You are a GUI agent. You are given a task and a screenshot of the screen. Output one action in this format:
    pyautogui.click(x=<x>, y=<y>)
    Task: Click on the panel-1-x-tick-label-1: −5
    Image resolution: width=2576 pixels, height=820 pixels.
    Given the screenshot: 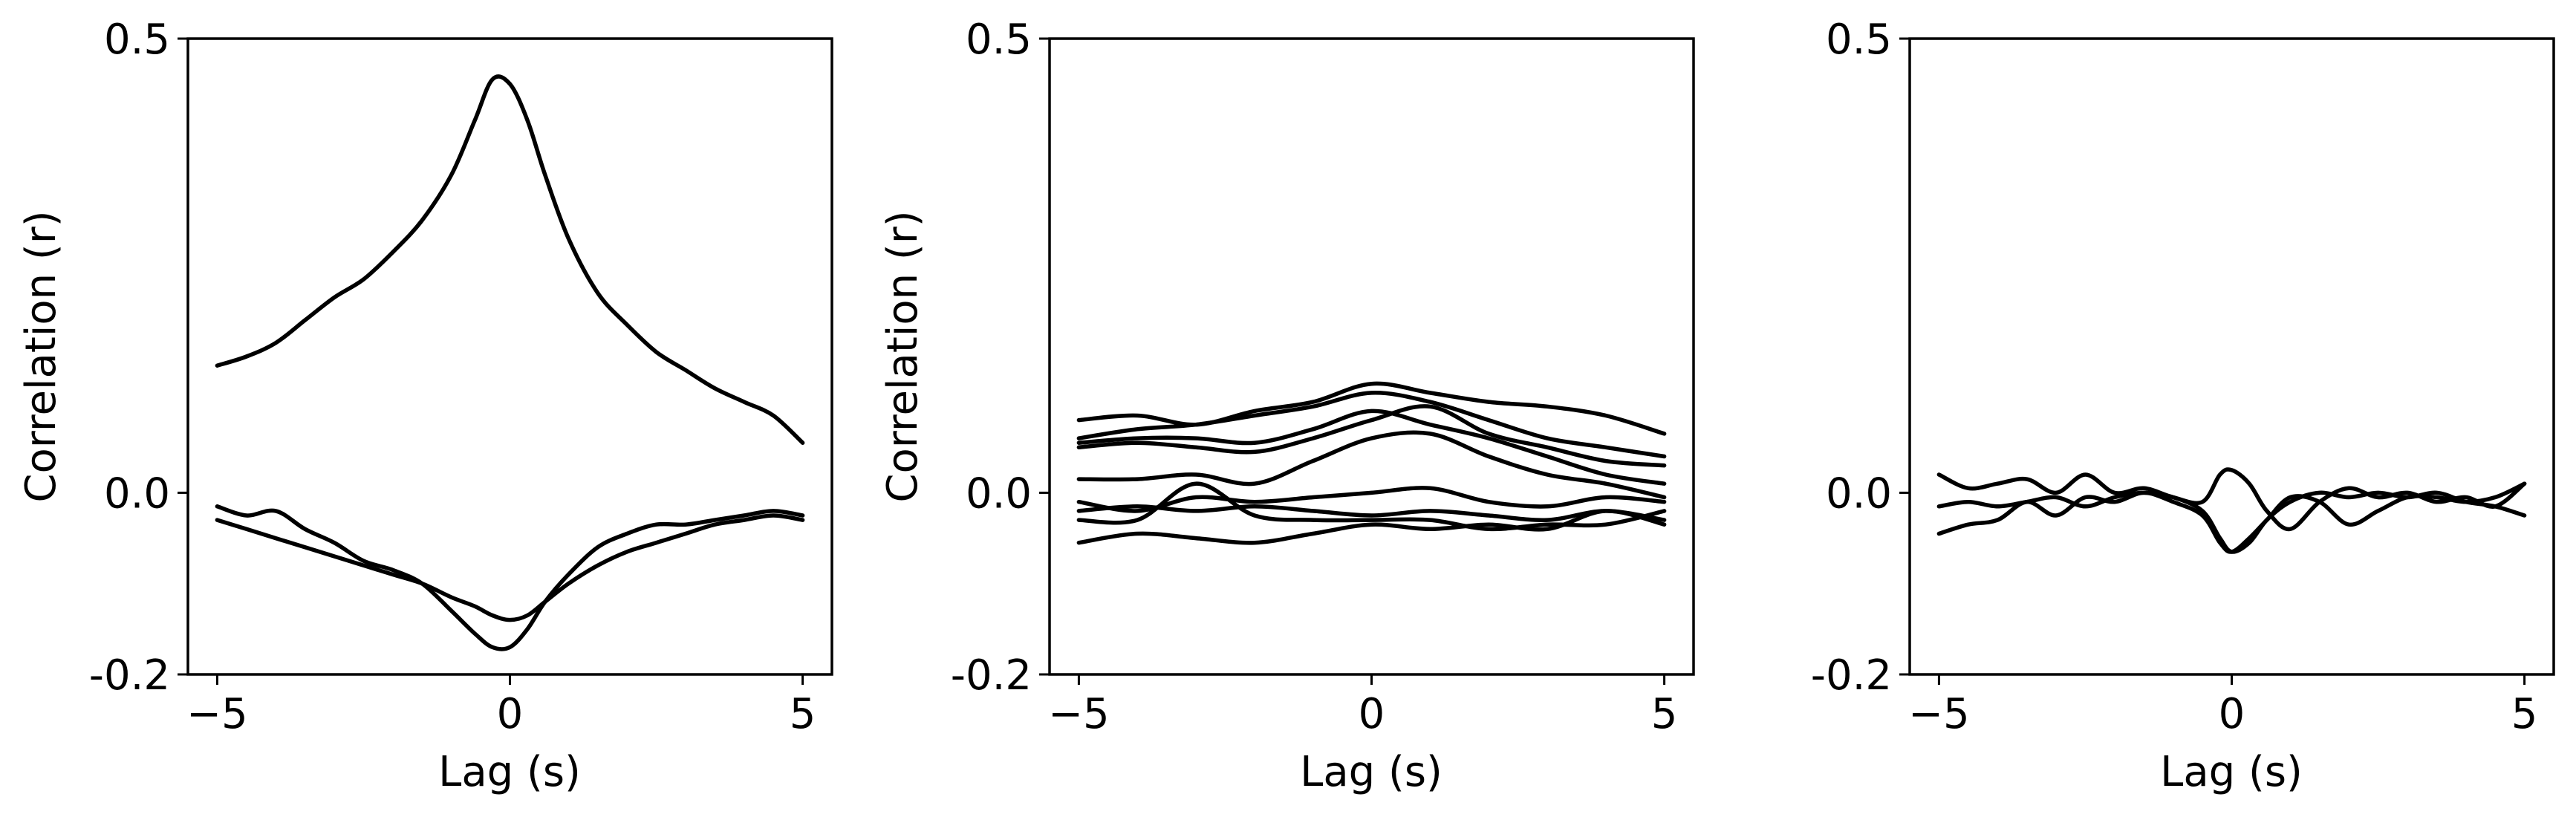 What is the action you would take?
    pyautogui.click(x=217, y=714)
    